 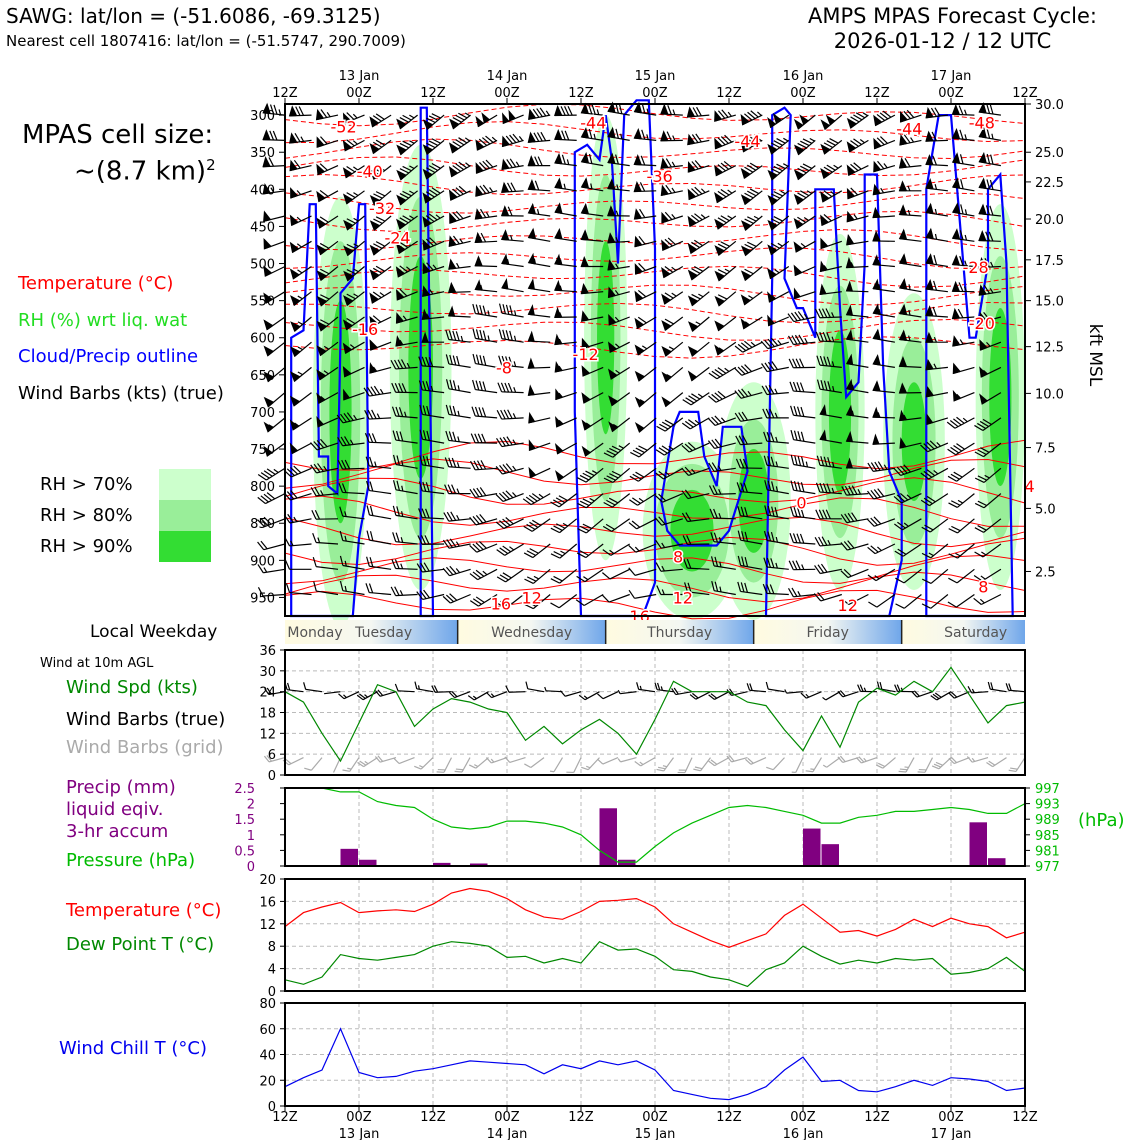 I want to click on xs-wind-barb-100-fbarb, so click(x=695, y=192).